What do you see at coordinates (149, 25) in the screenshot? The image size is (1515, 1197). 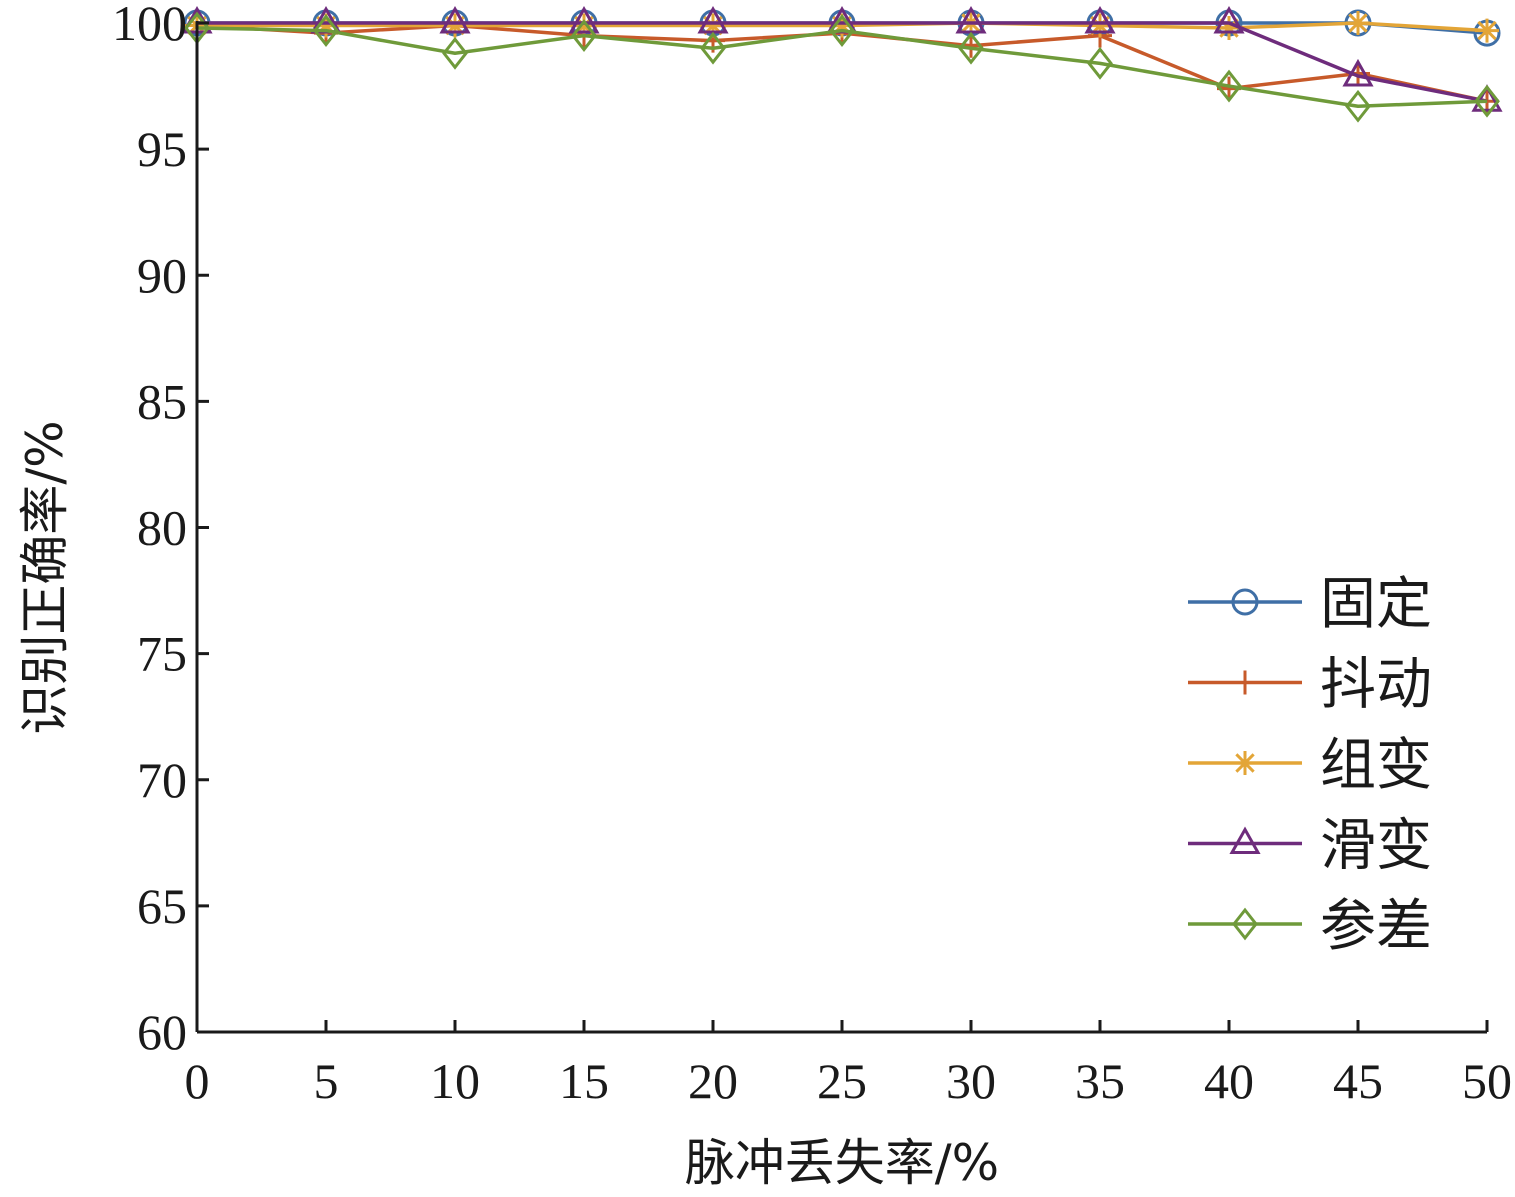 I see `y-tick-label: 100` at bounding box center [149, 25].